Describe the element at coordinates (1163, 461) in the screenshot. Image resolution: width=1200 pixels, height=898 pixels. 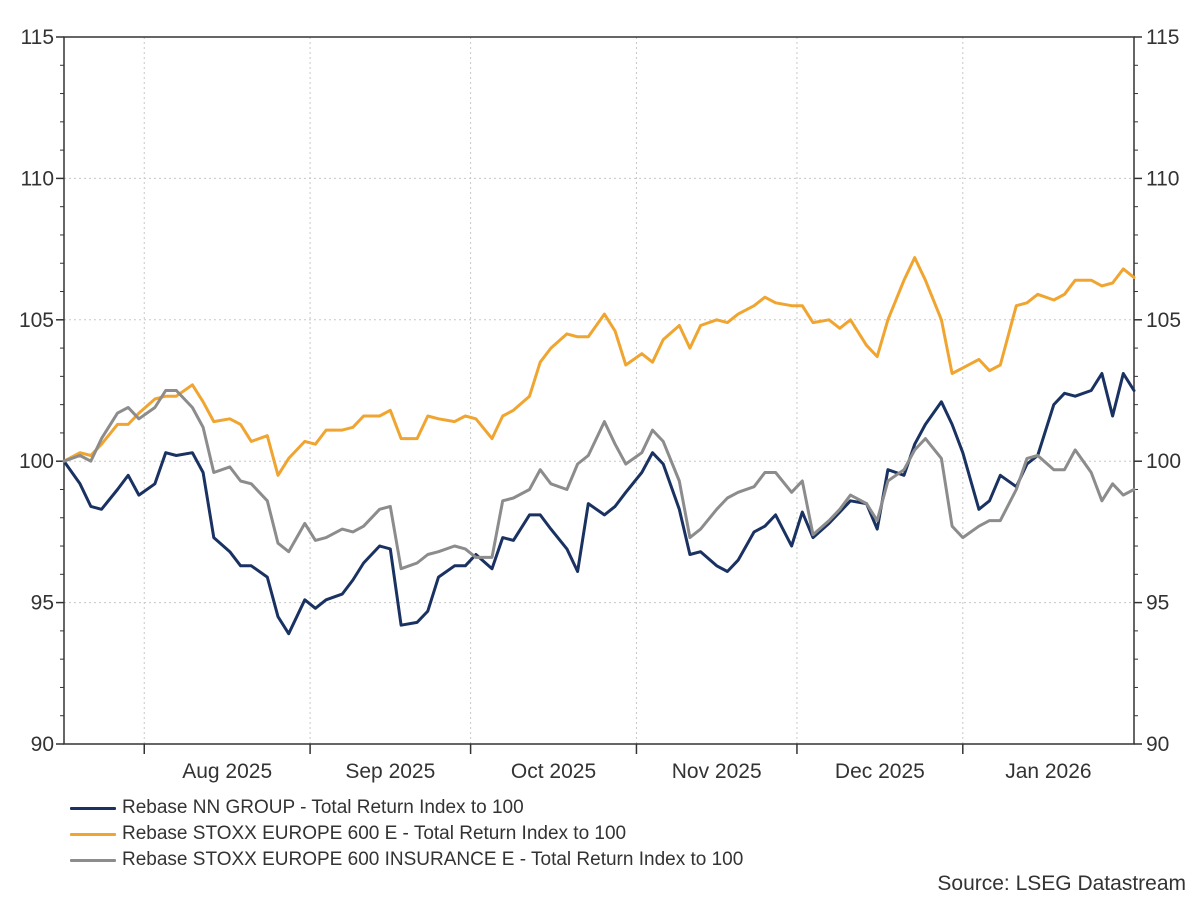
I see `y-tick-label-right: 100` at that location.